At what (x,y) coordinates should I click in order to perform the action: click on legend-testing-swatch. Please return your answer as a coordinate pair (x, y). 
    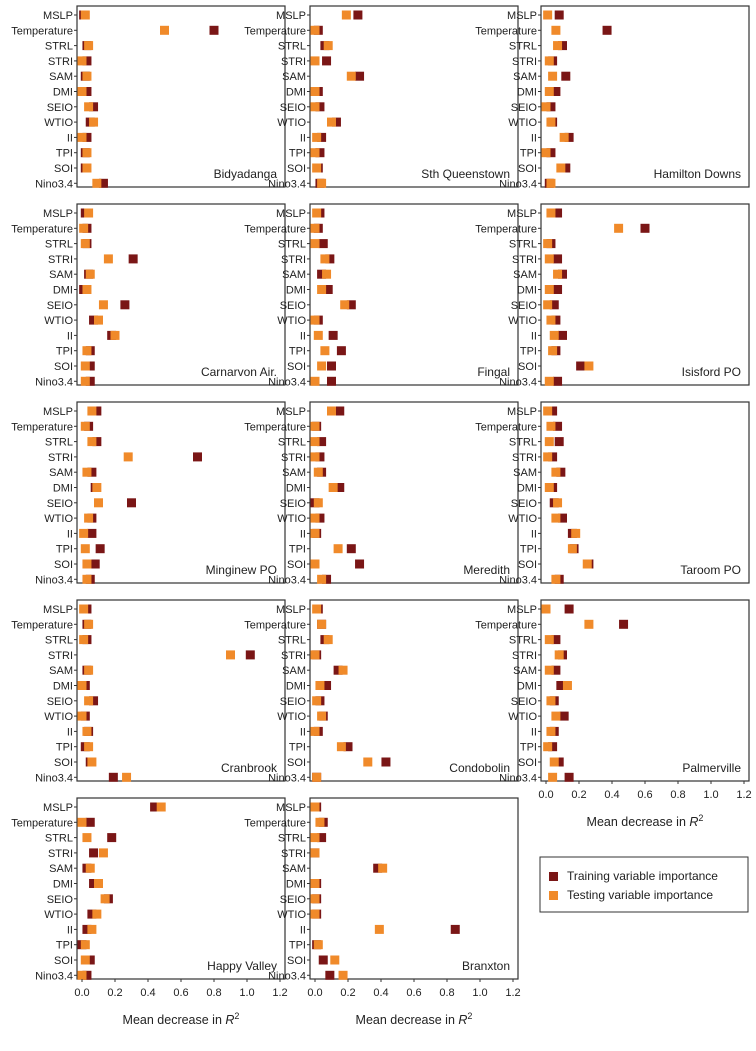
    Looking at the image, I should click on (553, 895).